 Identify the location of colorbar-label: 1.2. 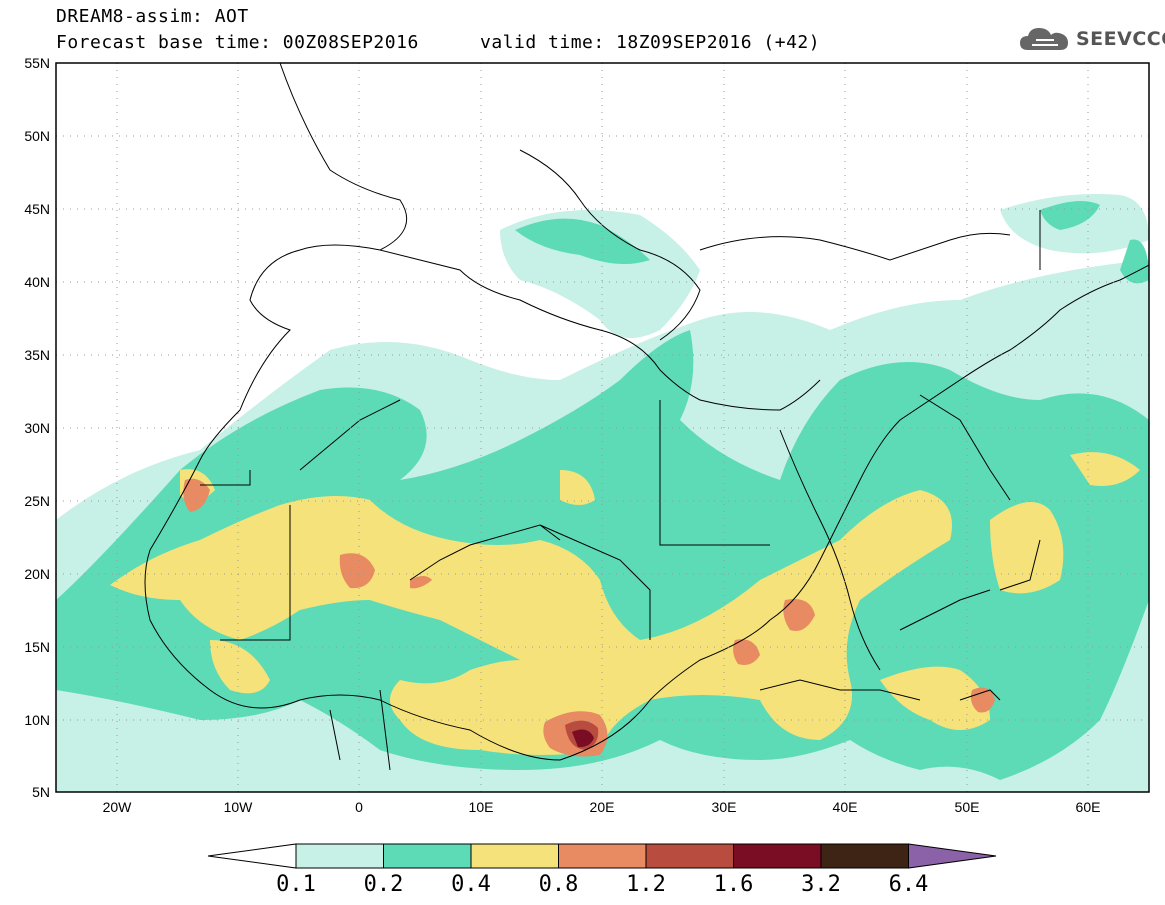
(646, 884).